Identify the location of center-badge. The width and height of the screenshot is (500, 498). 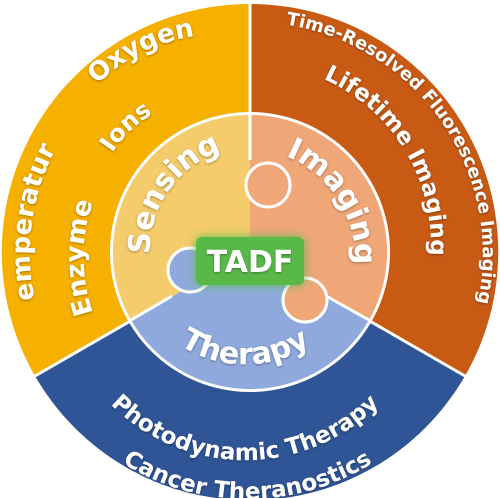
(250, 261).